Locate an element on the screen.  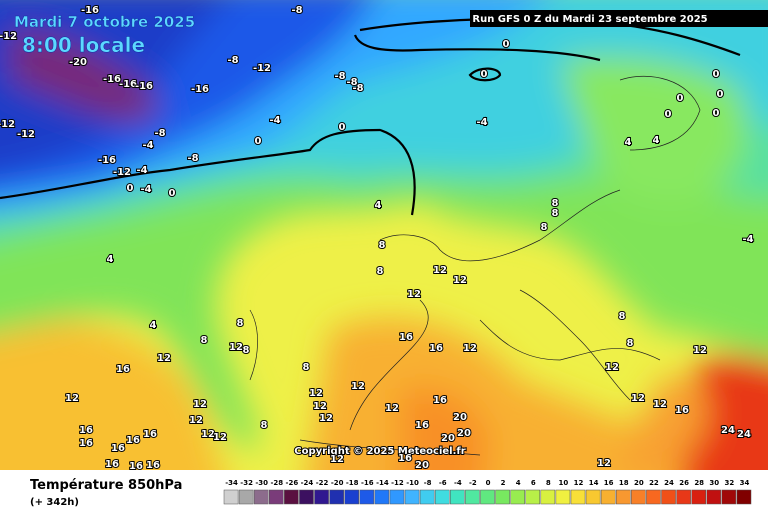
scale-tick-label: -4 is located at coordinates (458, 483).